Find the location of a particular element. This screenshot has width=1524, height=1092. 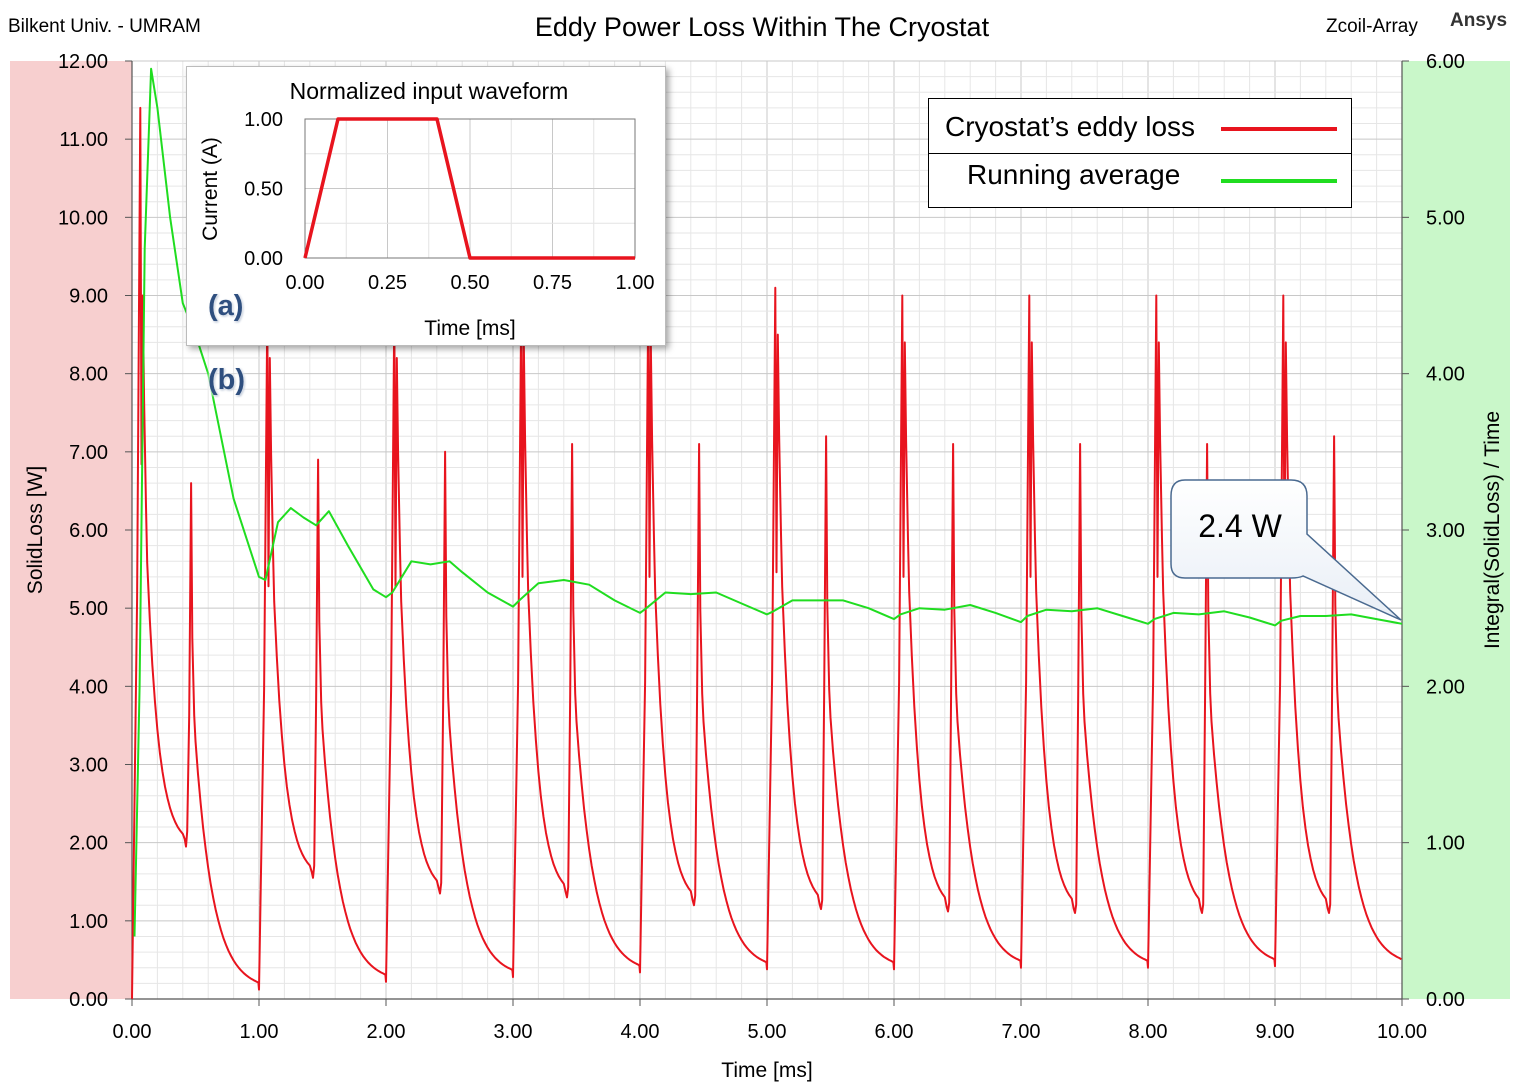

y2-tick-label: 6.00 is located at coordinates (1445, 62).